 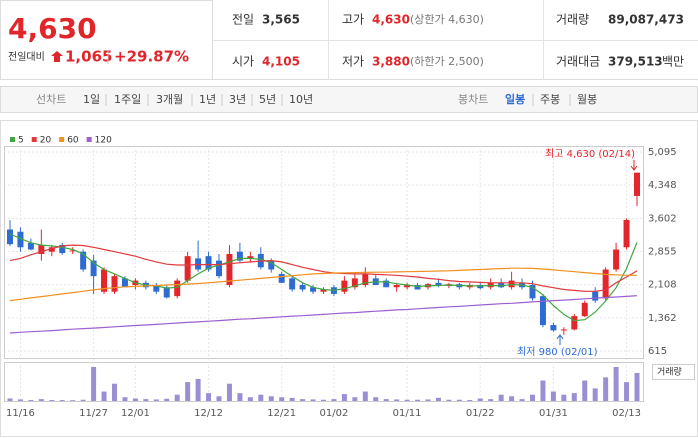 What do you see at coordinates (88, 57) in the screenshot?
I see `change: 1,065` at bounding box center [88, 57].